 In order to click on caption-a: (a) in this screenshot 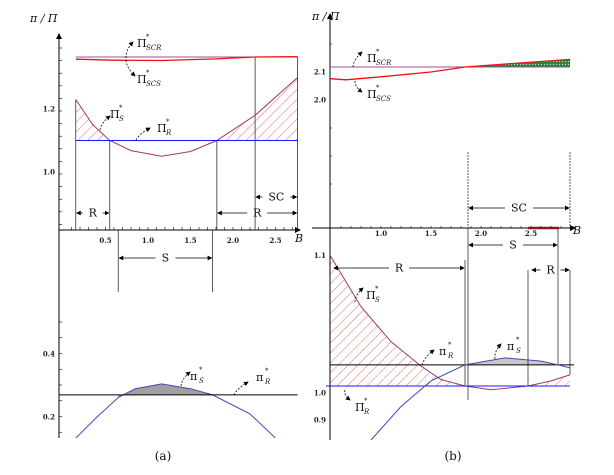, I will do `click(163, 456)`.